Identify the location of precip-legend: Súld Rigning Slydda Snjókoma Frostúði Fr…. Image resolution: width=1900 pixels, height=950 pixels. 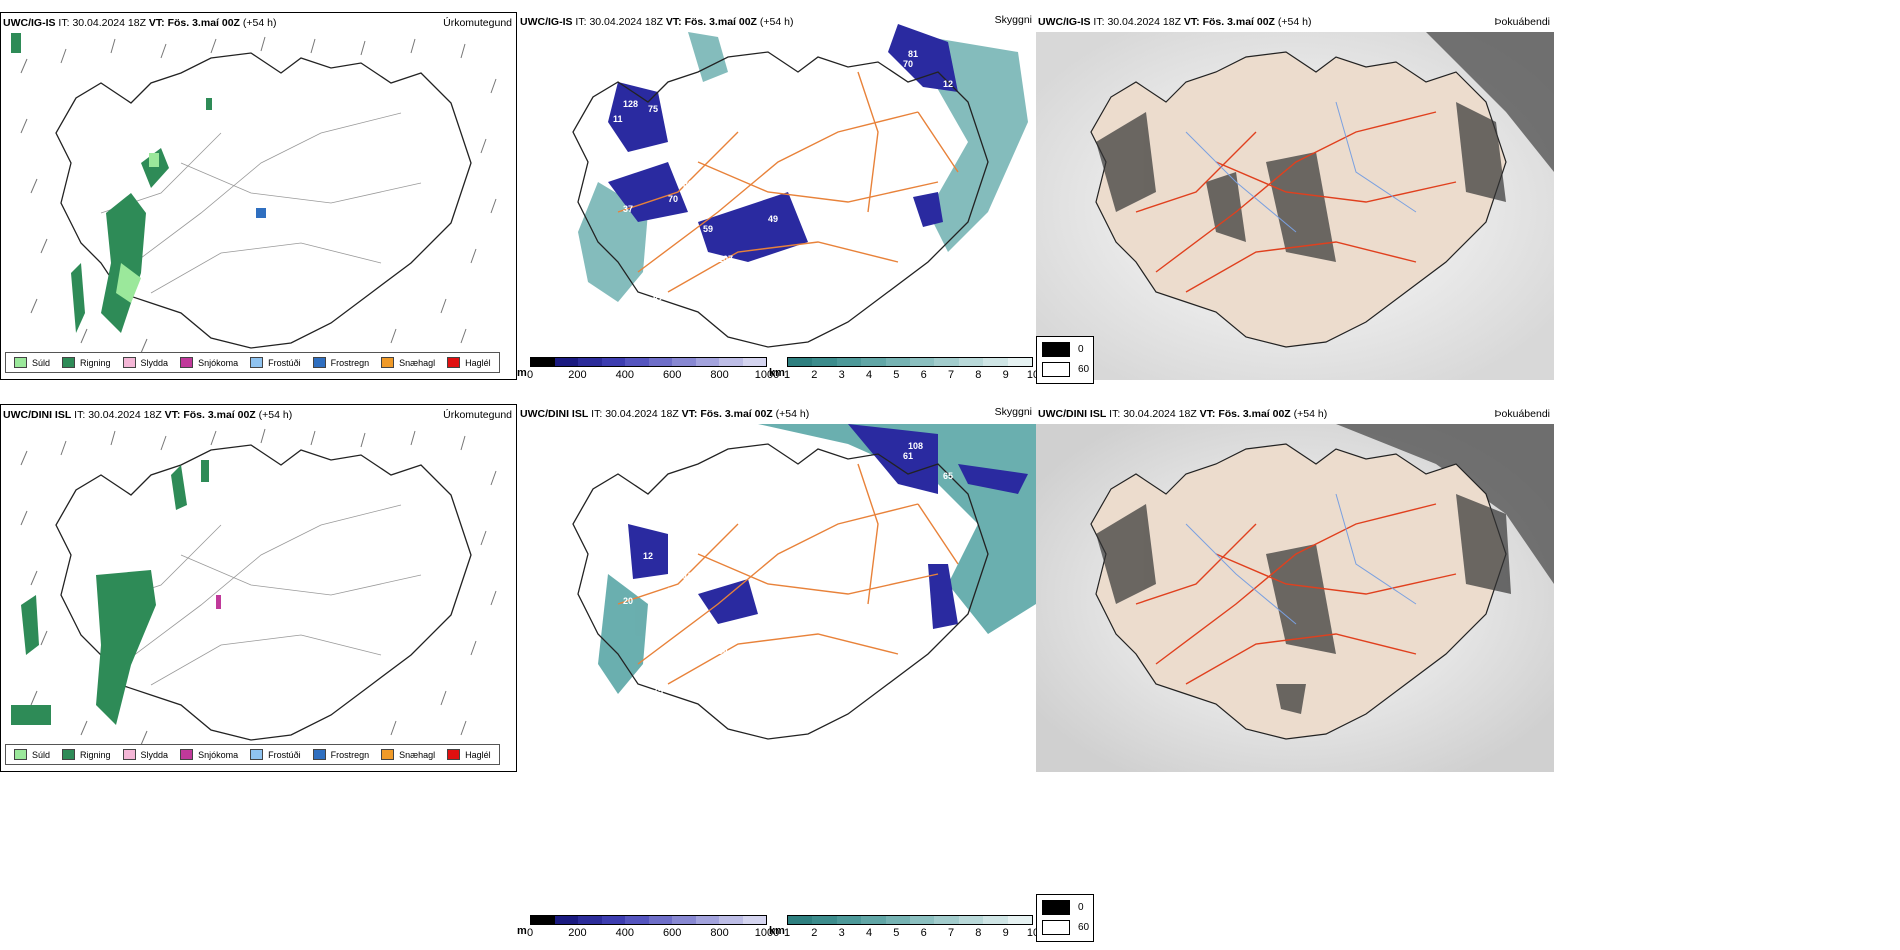
(252, 362).